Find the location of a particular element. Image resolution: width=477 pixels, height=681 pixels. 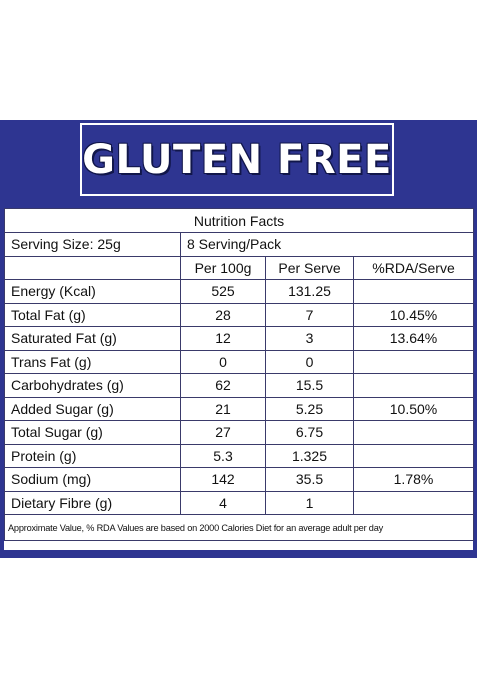

nutrient-name: Protein (g) is located at coordinates (92, 455).